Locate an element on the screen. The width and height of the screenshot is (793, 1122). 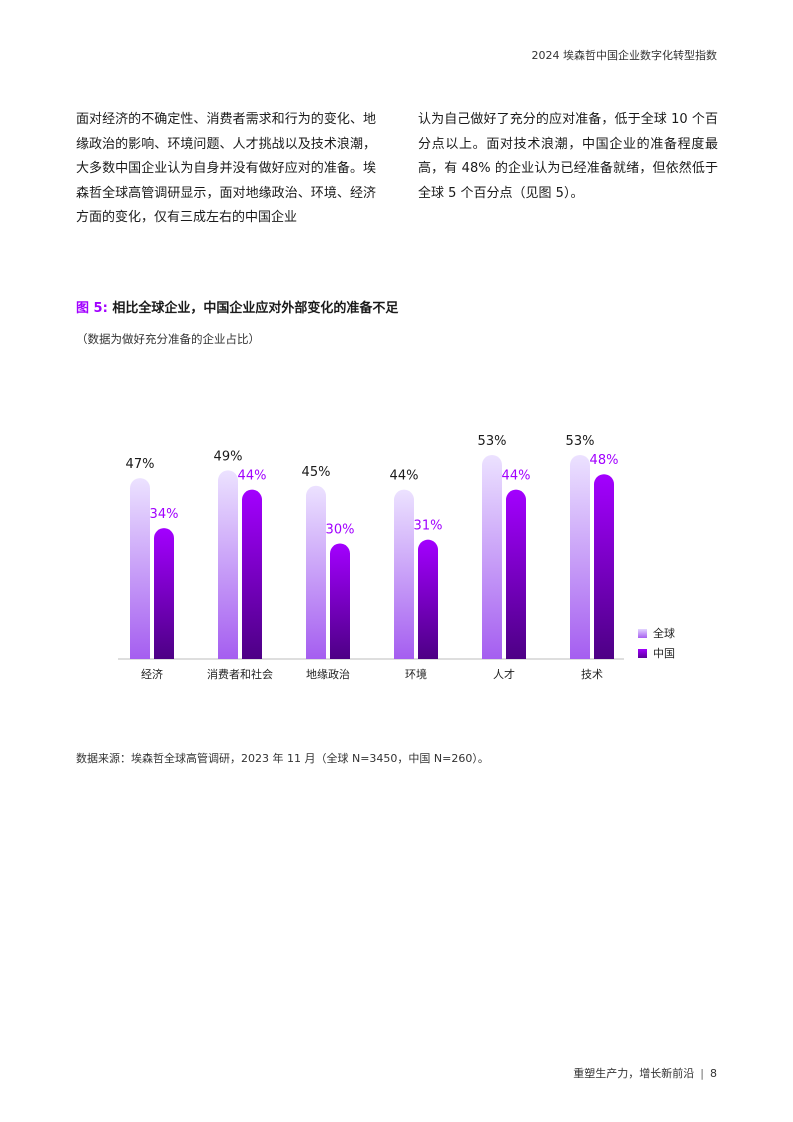
page-footer: 重塑生产力，增长新前沿 | 8 is located at coordinates (645, 1073).